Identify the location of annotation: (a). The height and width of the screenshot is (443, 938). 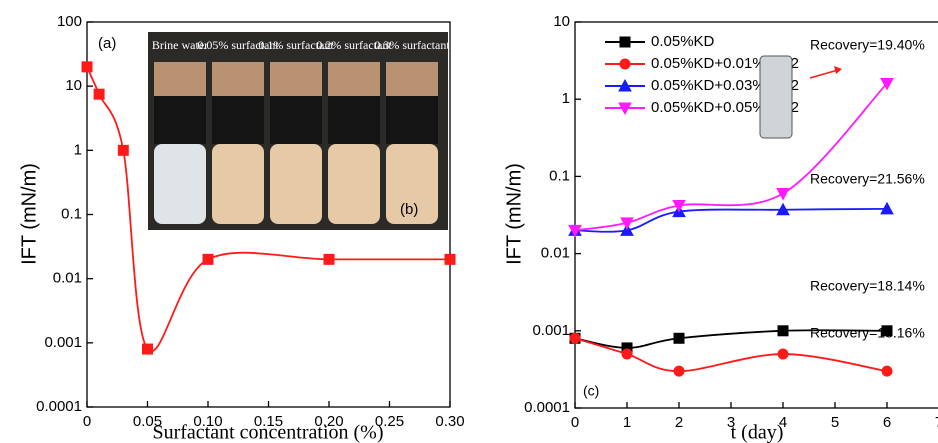
(107, 43).